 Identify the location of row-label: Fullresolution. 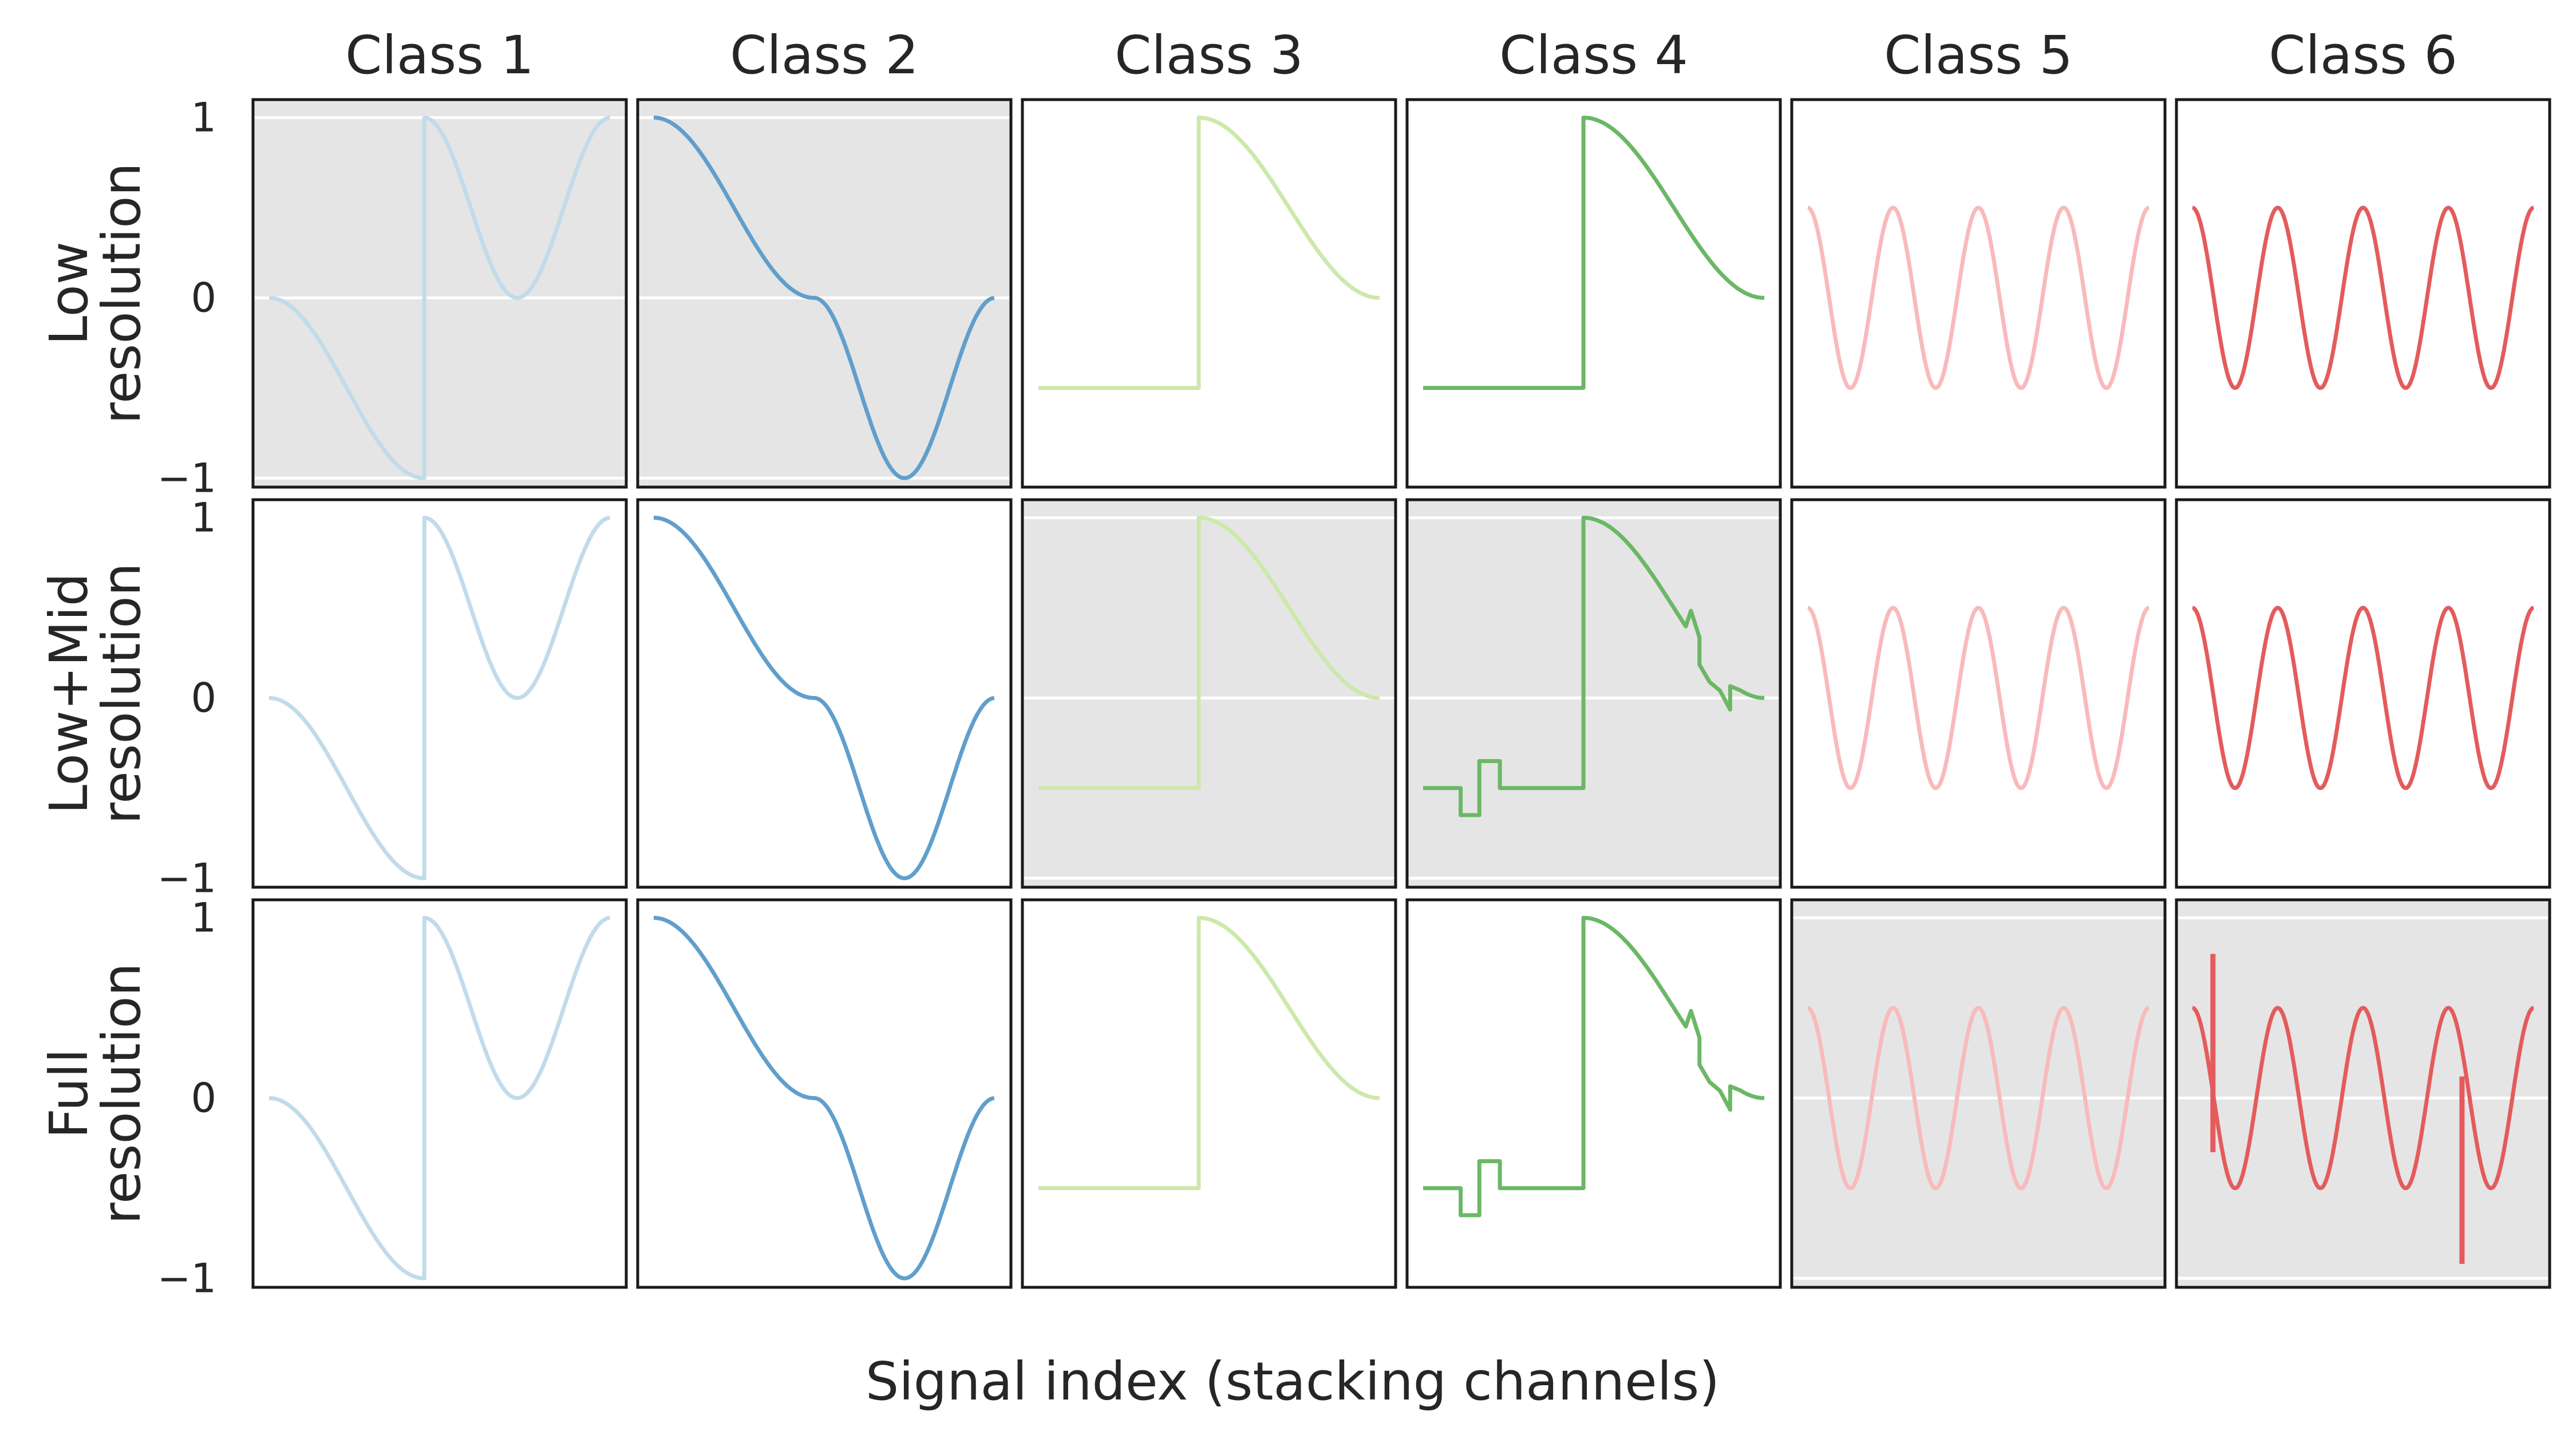
(95, 1093).